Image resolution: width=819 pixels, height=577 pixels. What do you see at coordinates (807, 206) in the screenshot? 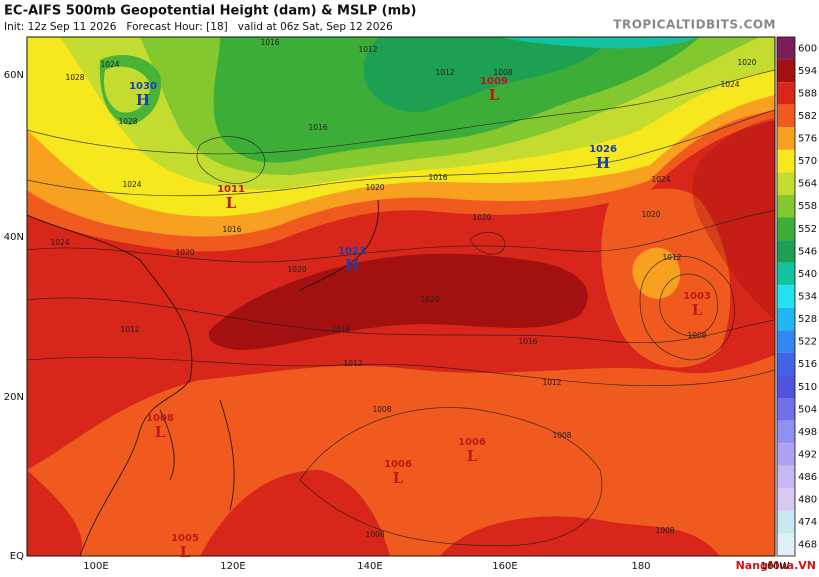
I see `colorbar-label: 558` at bounding box center [807, 206].